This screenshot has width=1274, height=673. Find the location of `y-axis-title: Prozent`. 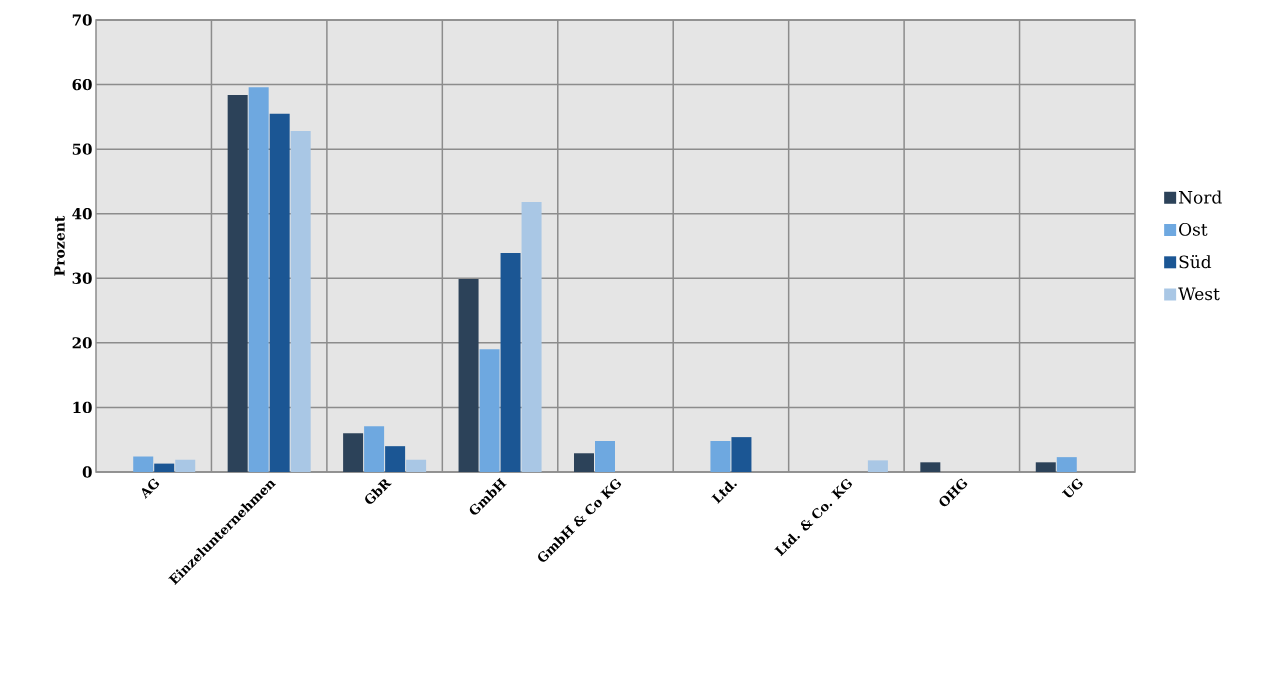

y-axis-title: Prozent is located at coordinates (59, 245).